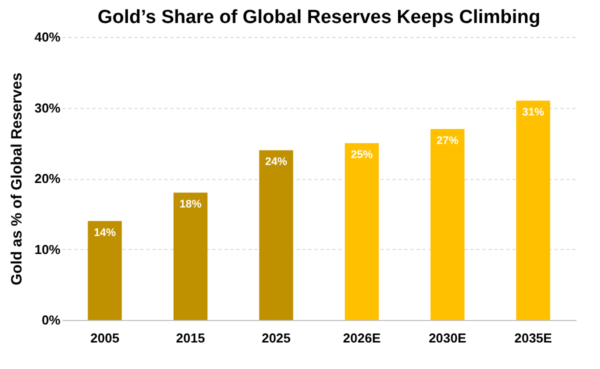 This screenshot has height=369, width=600. I want to click on x-tick-label: 2035E, so click(533, 338).